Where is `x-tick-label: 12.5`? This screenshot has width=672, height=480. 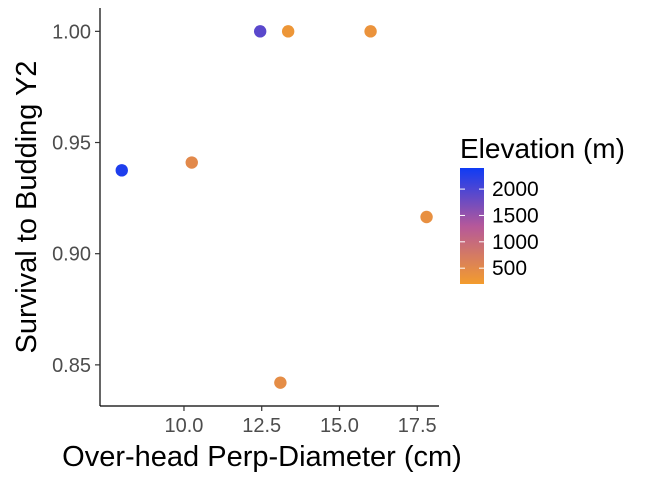 x-tick-label: 12.5 is located at coordinates (261, 426).